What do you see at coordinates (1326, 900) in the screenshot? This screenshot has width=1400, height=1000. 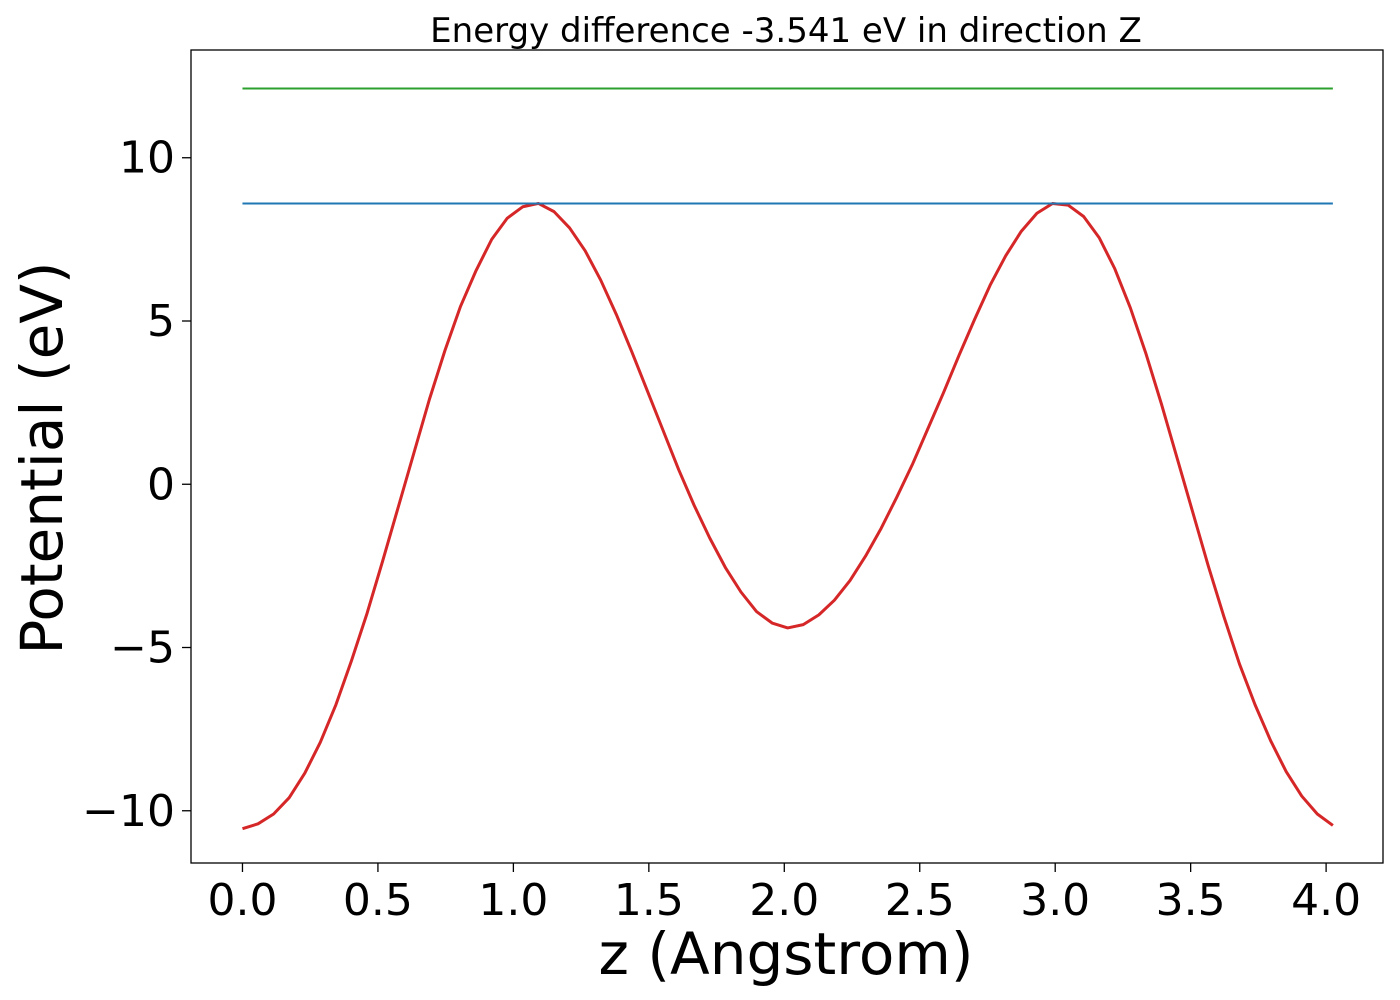 I see `x-tick-label: 4.0` at bounding box center [1326, 900].